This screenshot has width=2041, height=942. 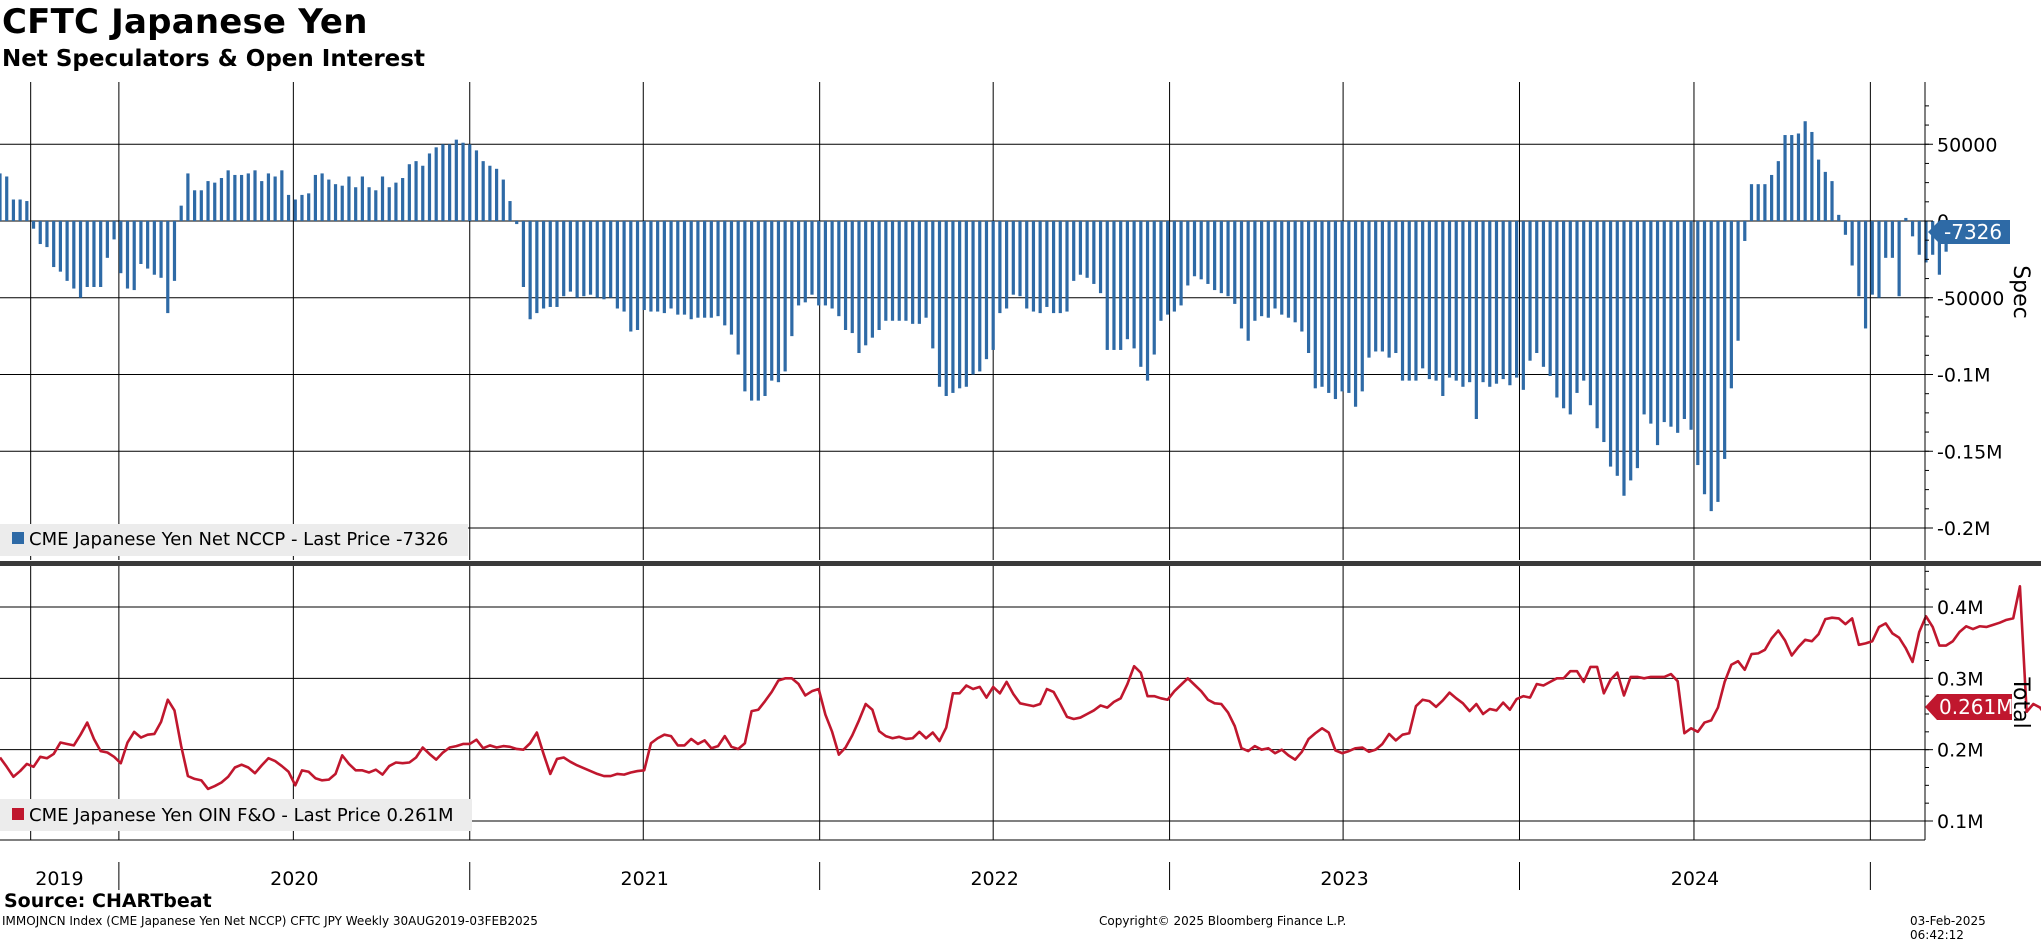 I want to click on total-legend-background, so click(x=236, y=815).